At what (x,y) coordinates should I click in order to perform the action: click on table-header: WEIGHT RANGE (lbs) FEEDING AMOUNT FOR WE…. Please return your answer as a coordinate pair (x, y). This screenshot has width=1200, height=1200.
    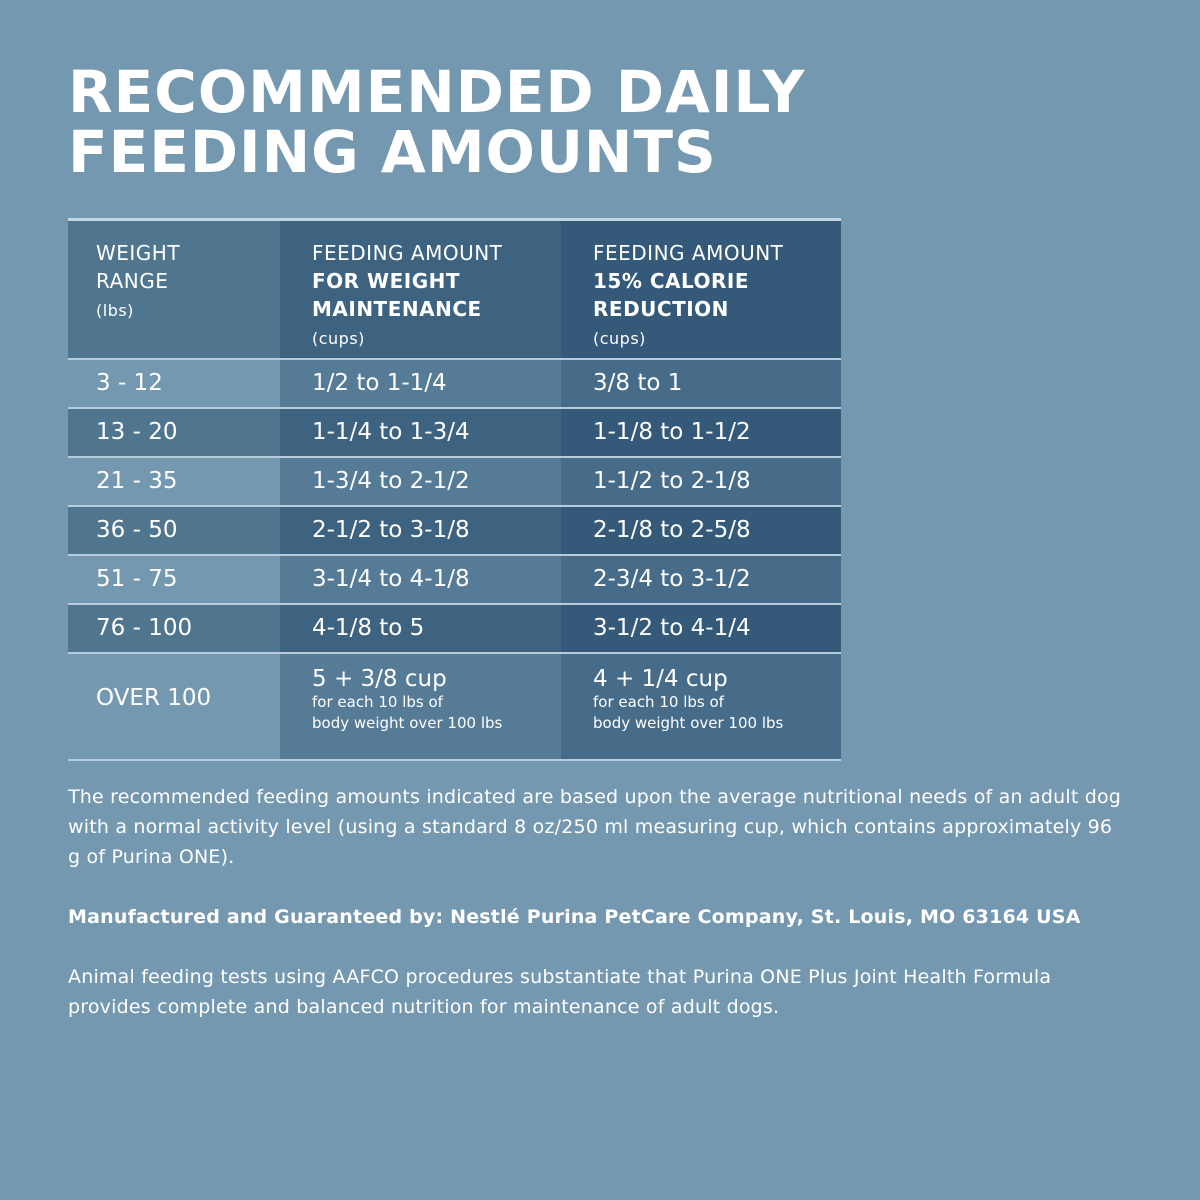
    Looking at the image, I should click on (454, 290).